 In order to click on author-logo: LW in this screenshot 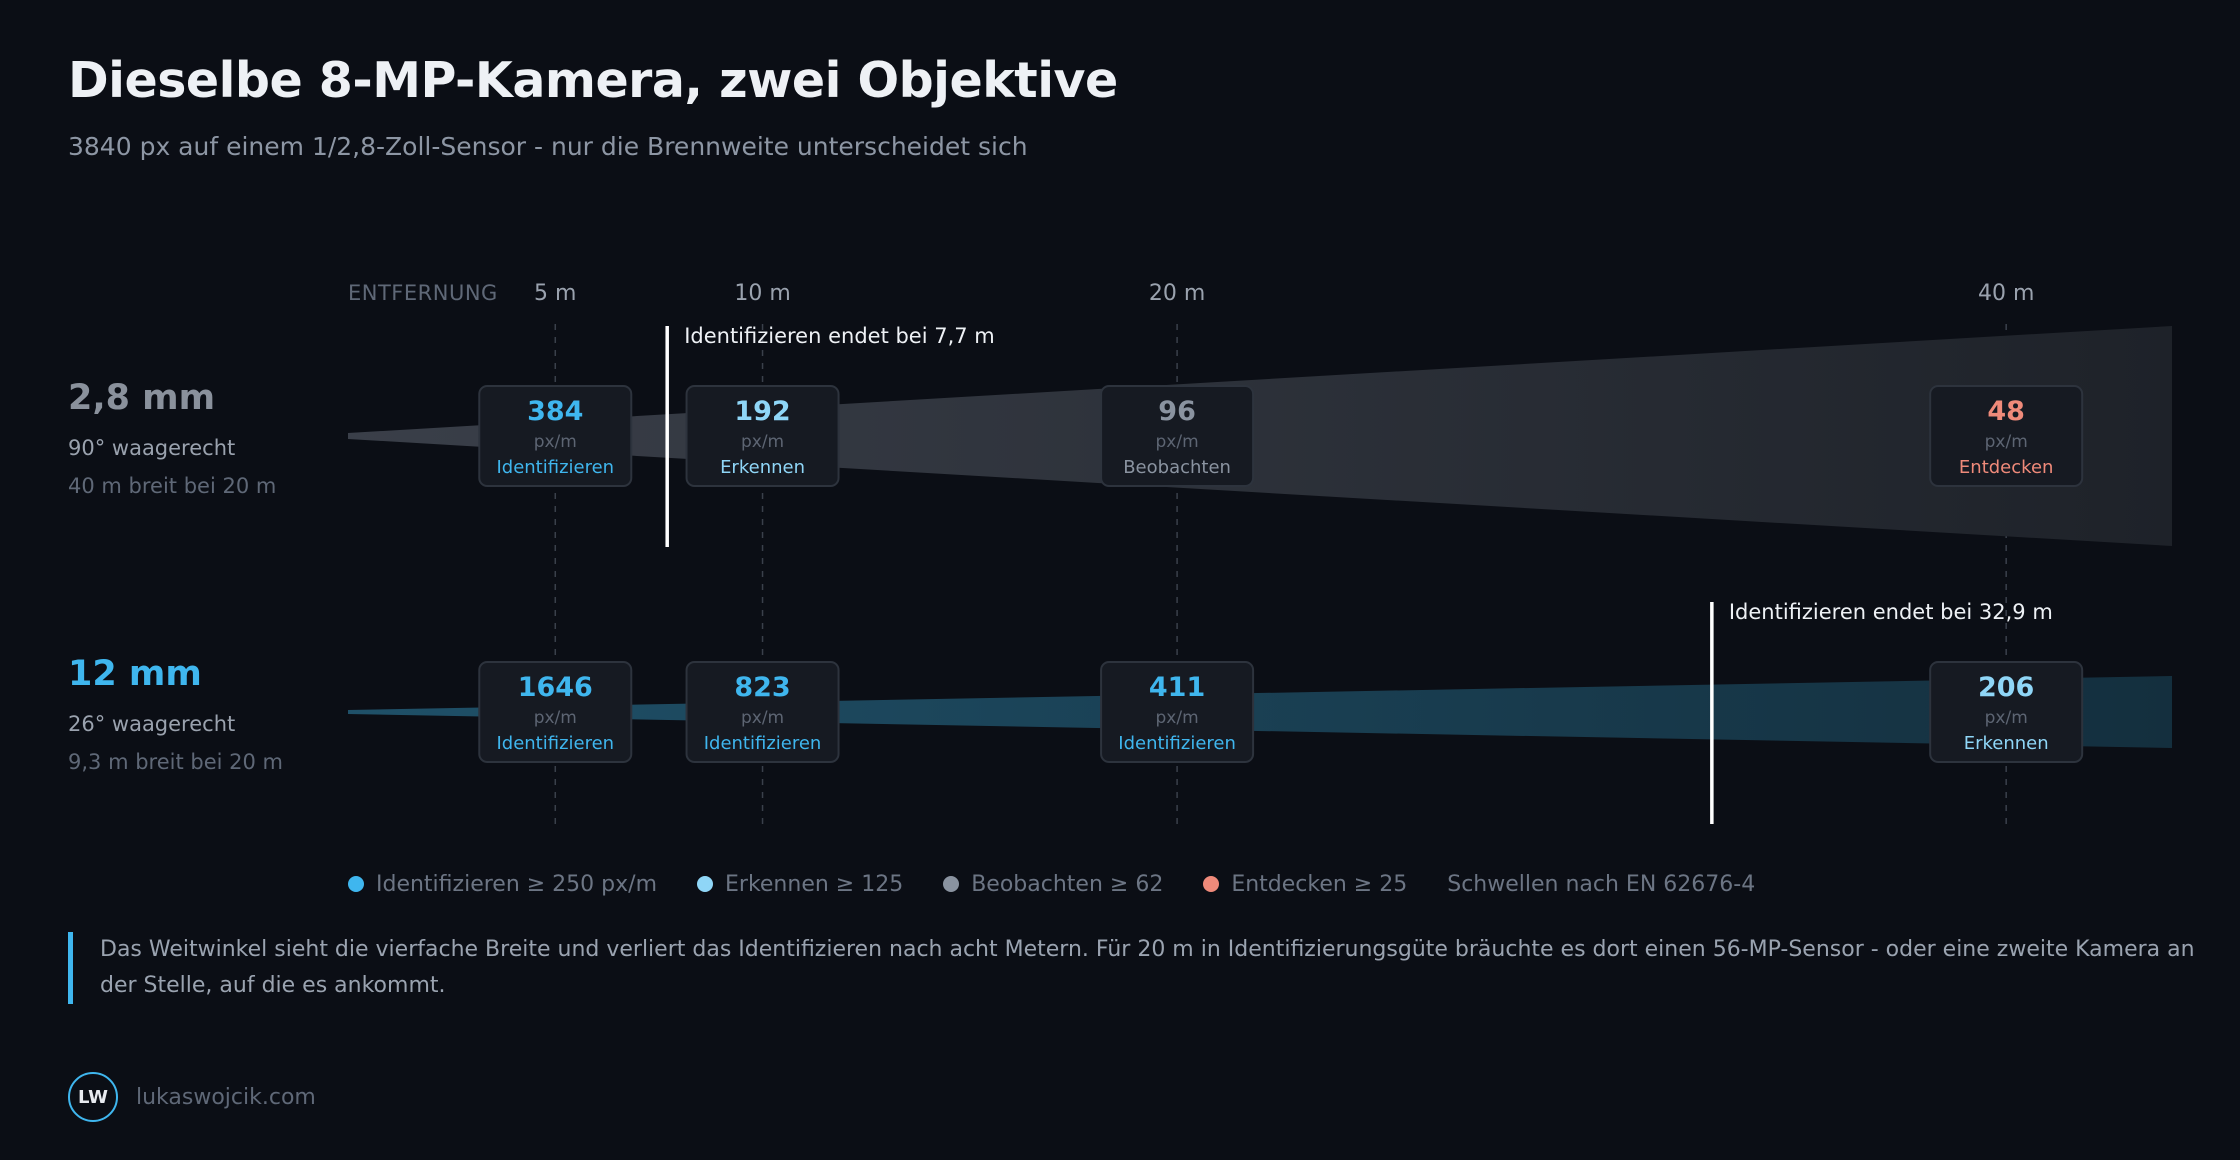, I will do `click(93, 1097)`.